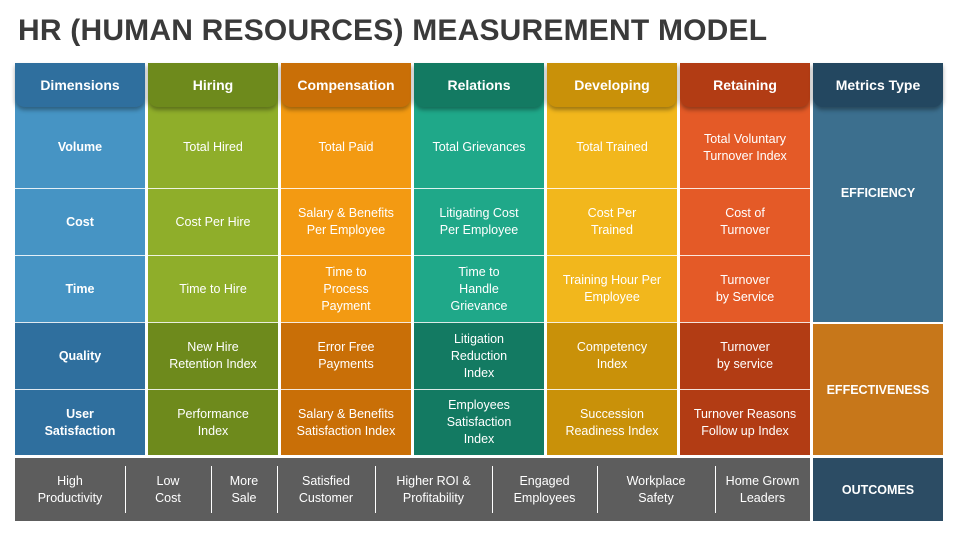  What do you see at coordinates (433, 489) in the screenshot?
I see `outcome-item: Higher ROI & Profitability` at bounding box center [433, 489].